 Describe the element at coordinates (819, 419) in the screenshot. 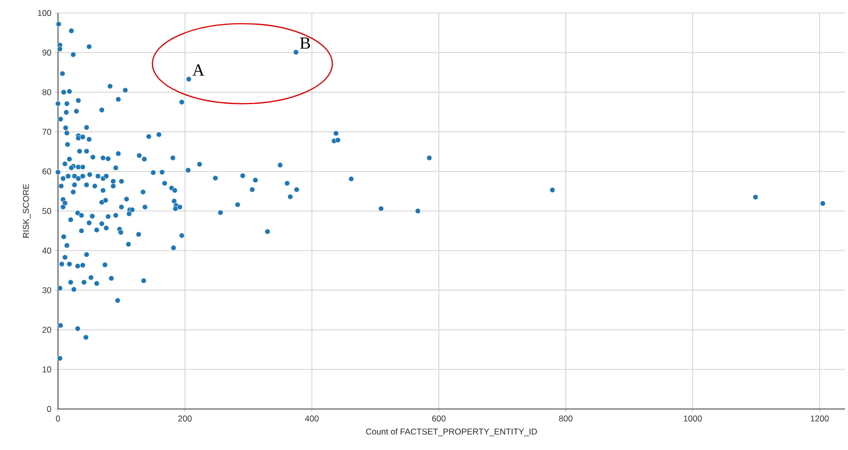

I see `x-tick-label: 1200` at that location.